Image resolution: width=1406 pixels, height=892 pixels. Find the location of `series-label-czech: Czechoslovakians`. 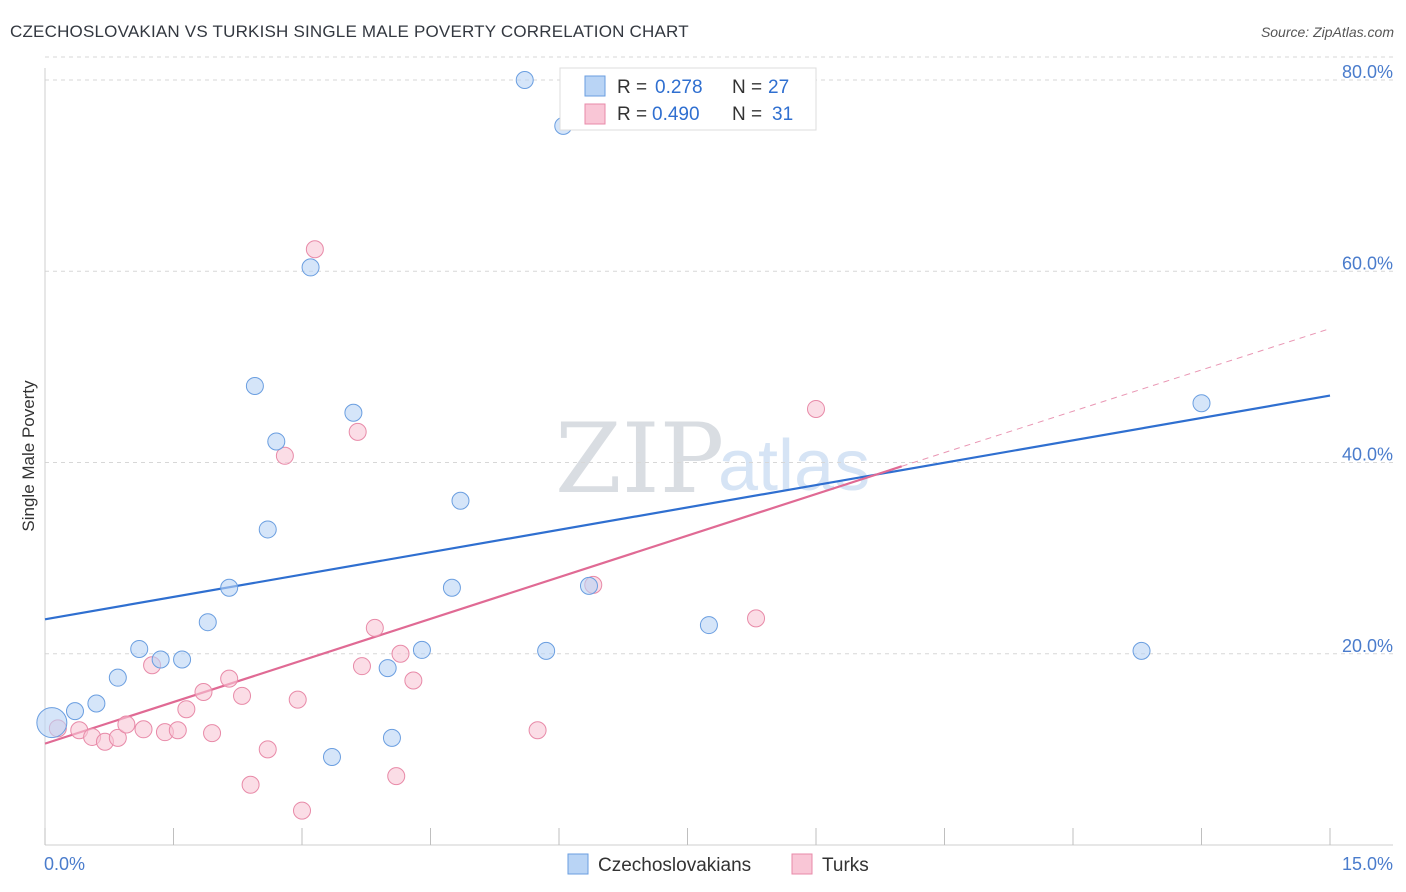

series-label-czech: Czechoslovakians is located at coordinates (674, 865).